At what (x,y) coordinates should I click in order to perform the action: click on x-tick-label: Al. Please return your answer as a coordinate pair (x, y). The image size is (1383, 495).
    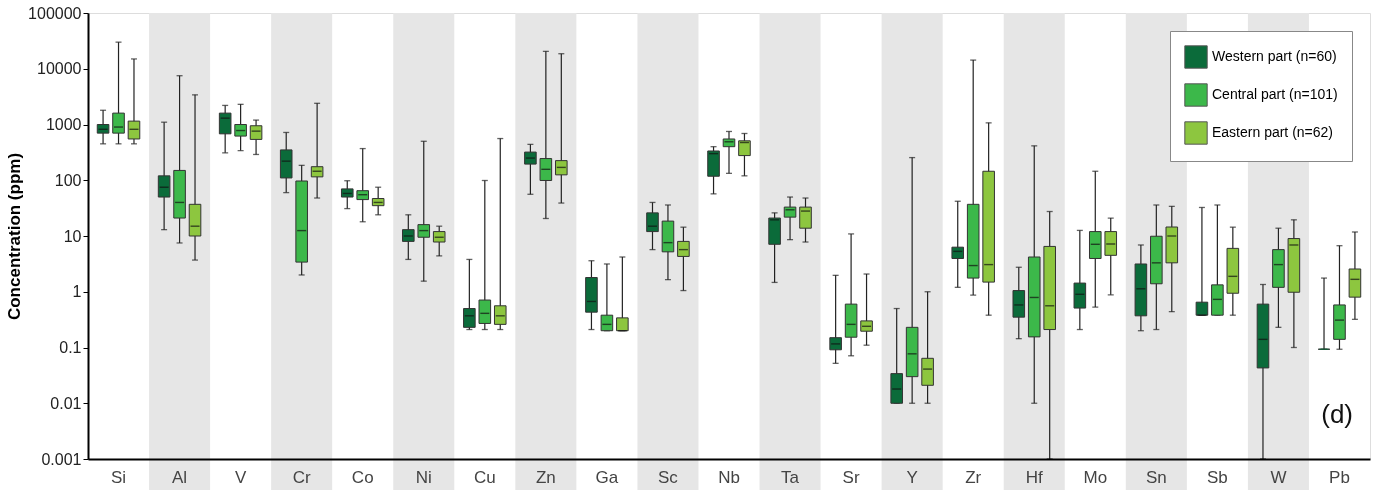
    Looking at the image, I should click on (180, 477).